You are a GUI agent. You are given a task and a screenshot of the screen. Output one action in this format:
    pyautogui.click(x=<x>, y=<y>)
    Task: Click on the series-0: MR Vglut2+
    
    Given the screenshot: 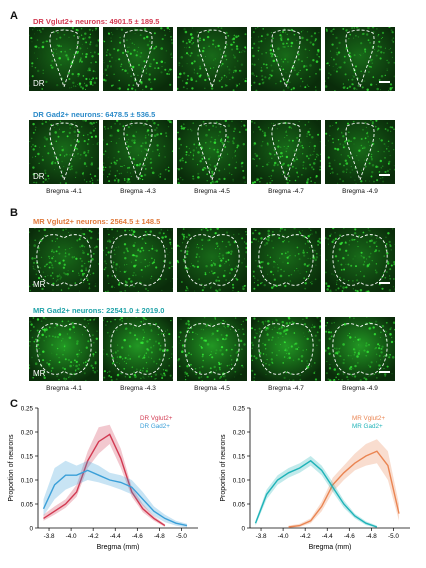 What is the action you would take?
    pyautogui.click(x=344, y=471)
    